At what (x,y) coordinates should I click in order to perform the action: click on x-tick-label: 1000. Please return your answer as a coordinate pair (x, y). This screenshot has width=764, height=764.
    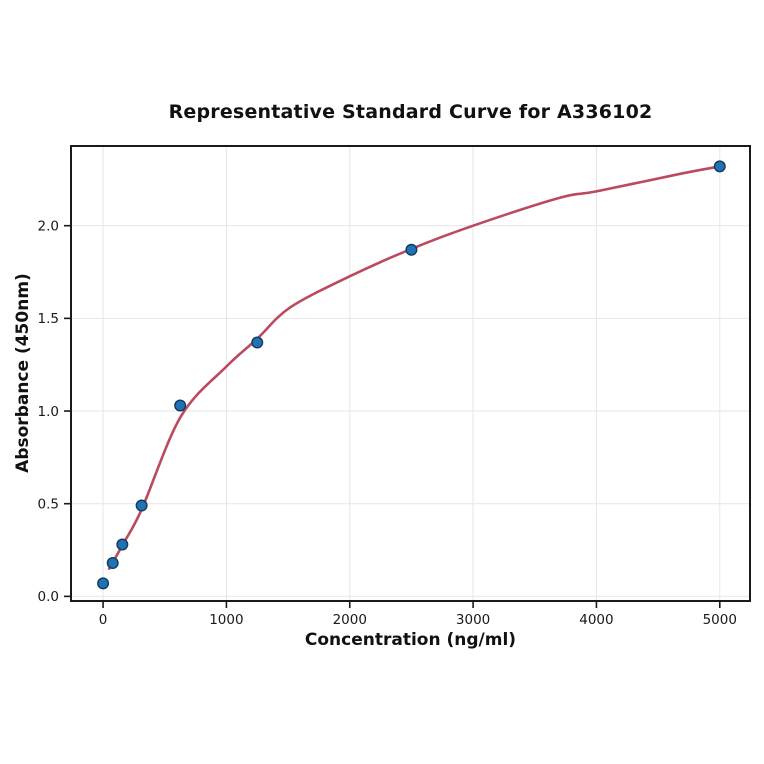
    Looking at the image, I should click on (226, 620).